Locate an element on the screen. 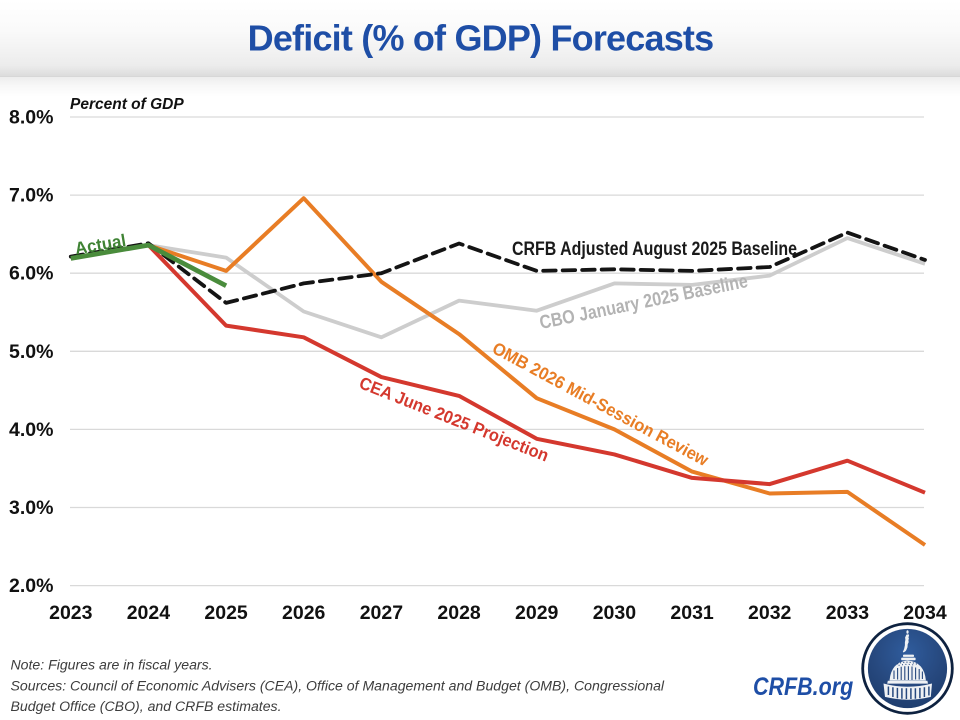 This screenshot has height=720, width=960. svg-text: 2023 is located at coordinates (71, 613).